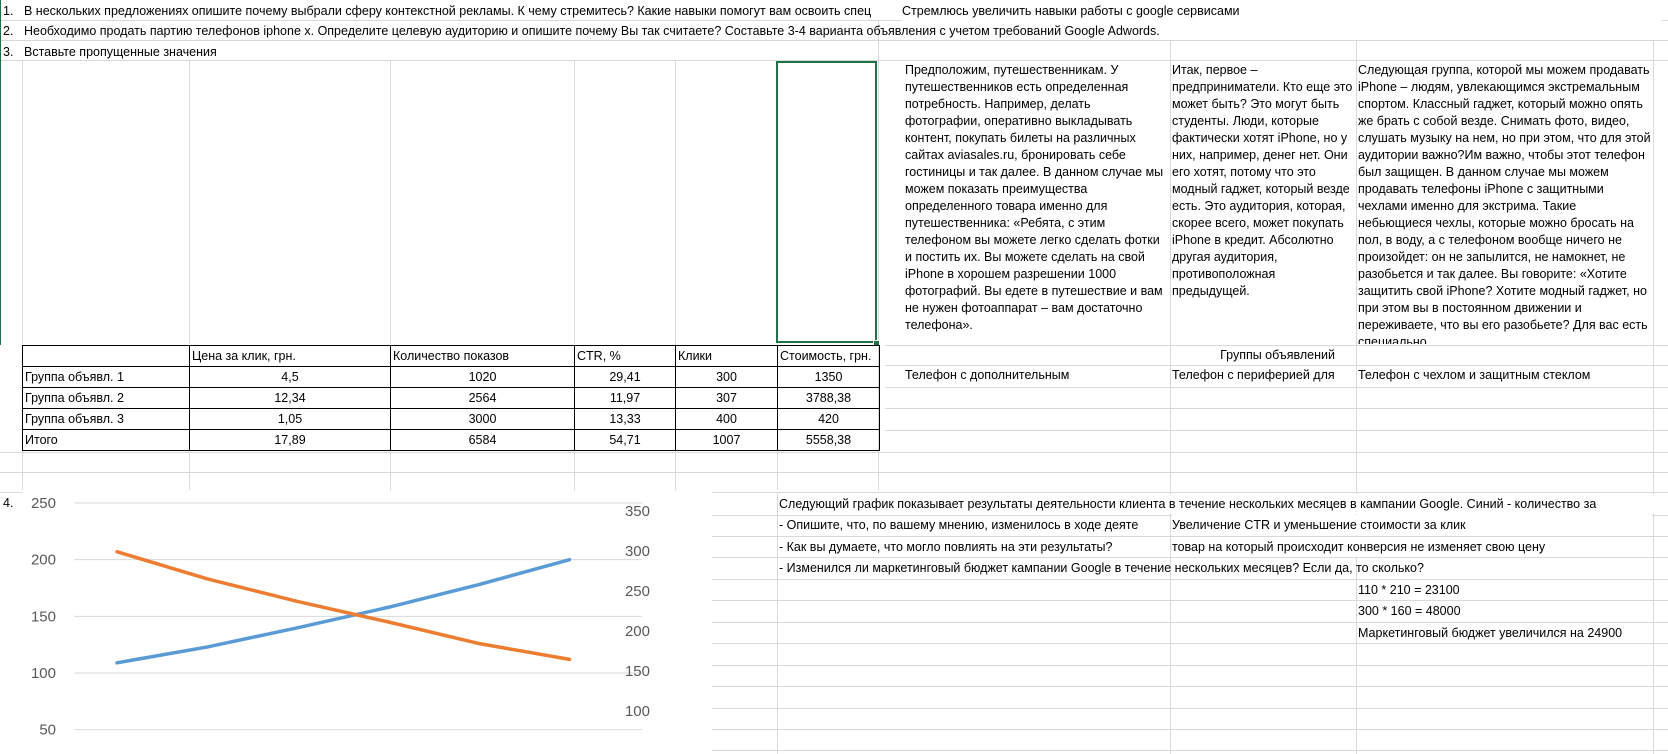  Describe the element at coordinates (726, 377) in the screenshot. I see `table-cell: 300` at that location.